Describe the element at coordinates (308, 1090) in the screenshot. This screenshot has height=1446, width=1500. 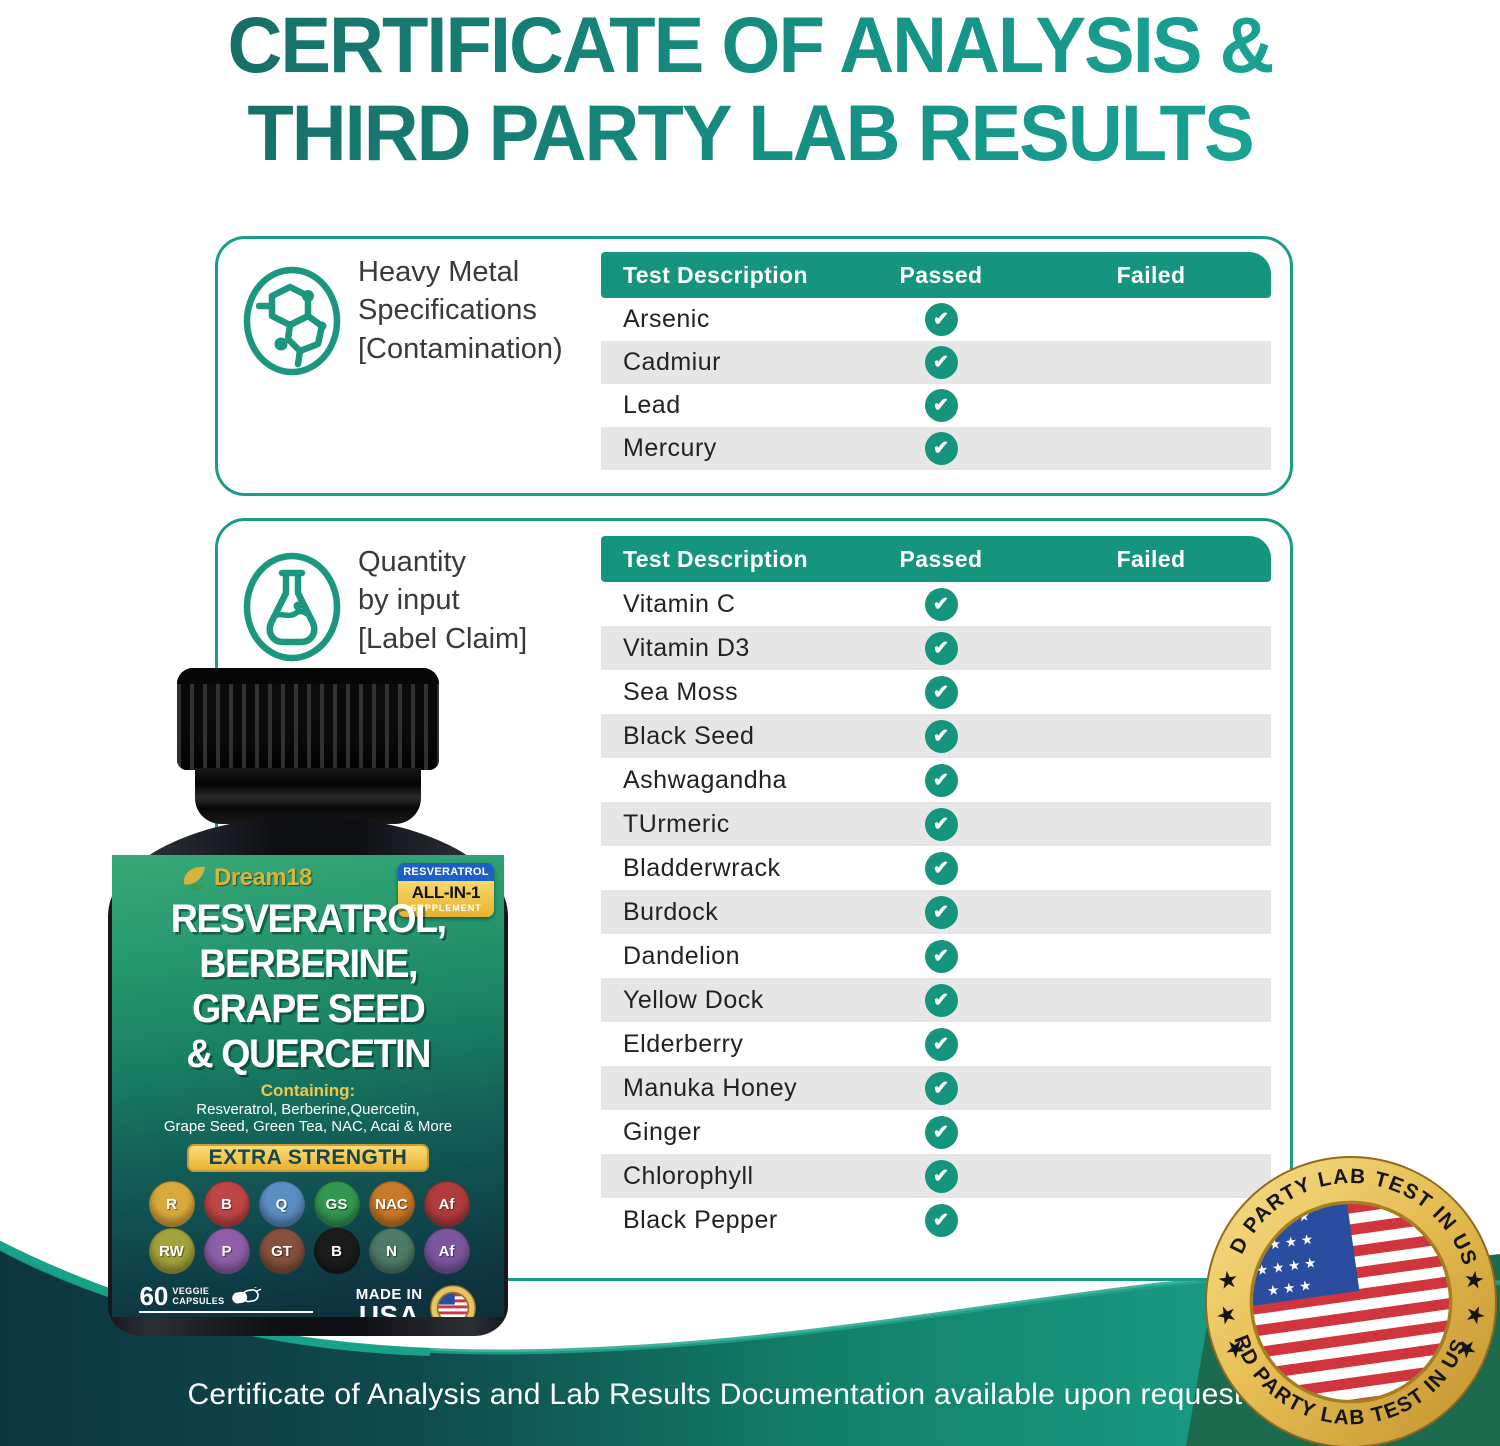
I see `containing-label: Containing:` at that location.